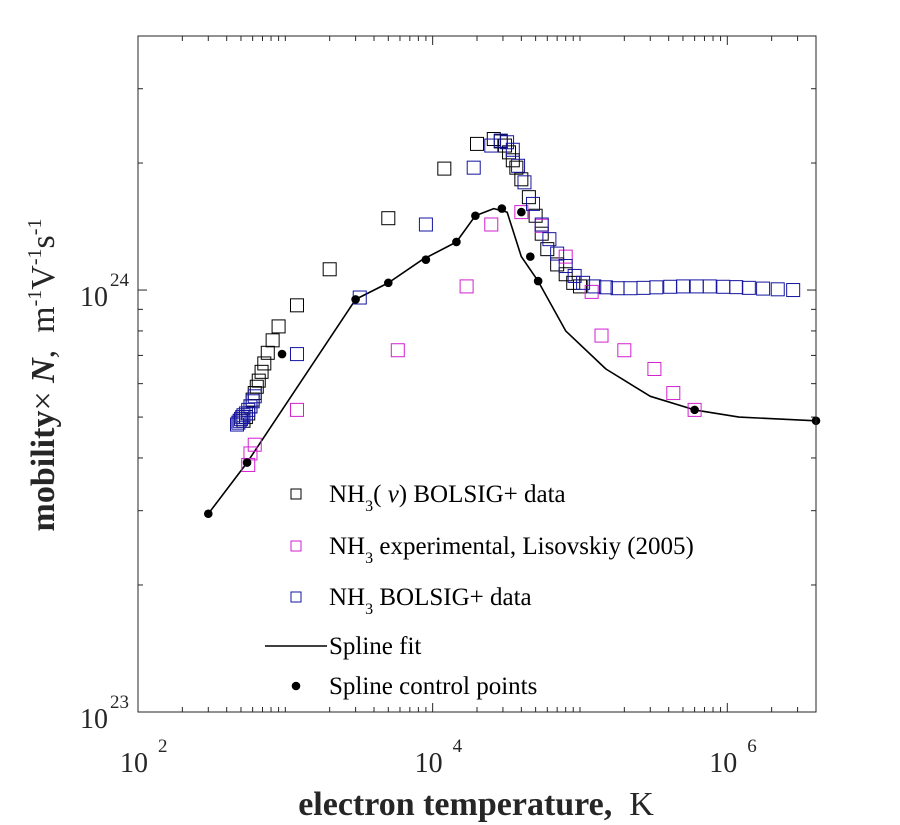 This screenshot has height=825, width=900. Describe the element at coordinates (433, 686) in the screenshot. I see `legend-label-4: Spline control points` at that location.